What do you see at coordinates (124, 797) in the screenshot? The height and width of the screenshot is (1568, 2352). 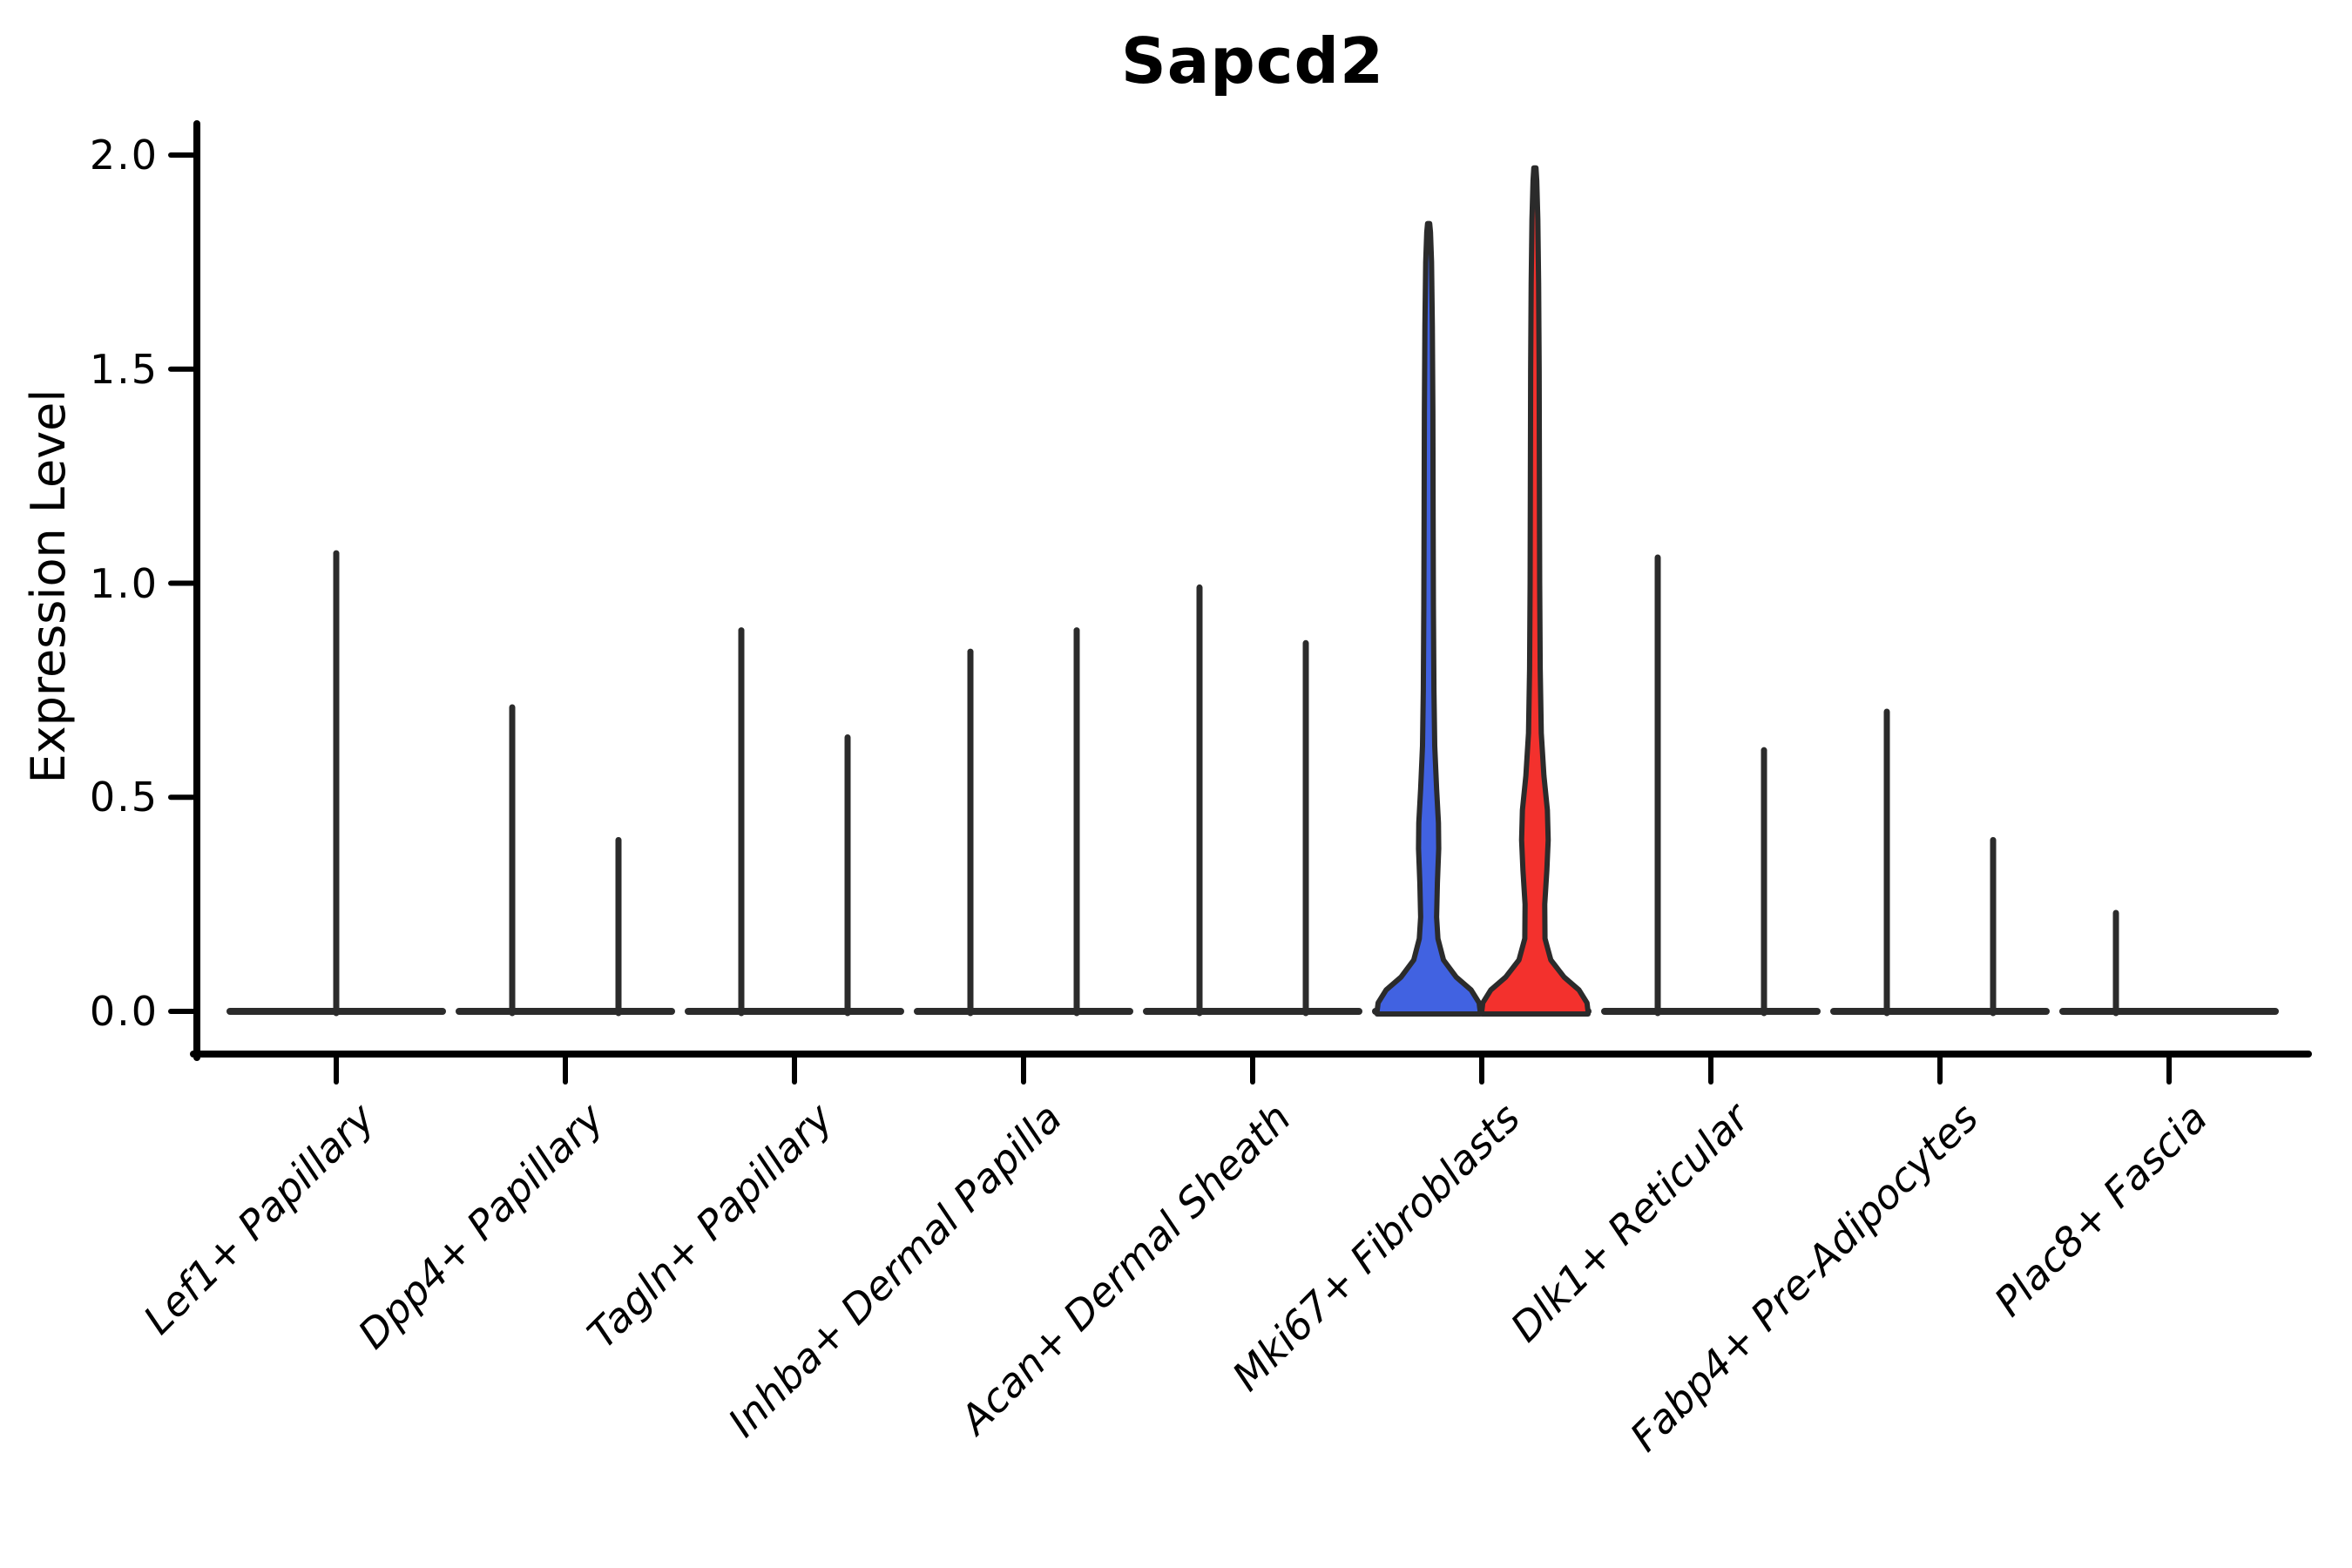 I see `y-tick-label: 0.5` at bounding box center [124, 797].